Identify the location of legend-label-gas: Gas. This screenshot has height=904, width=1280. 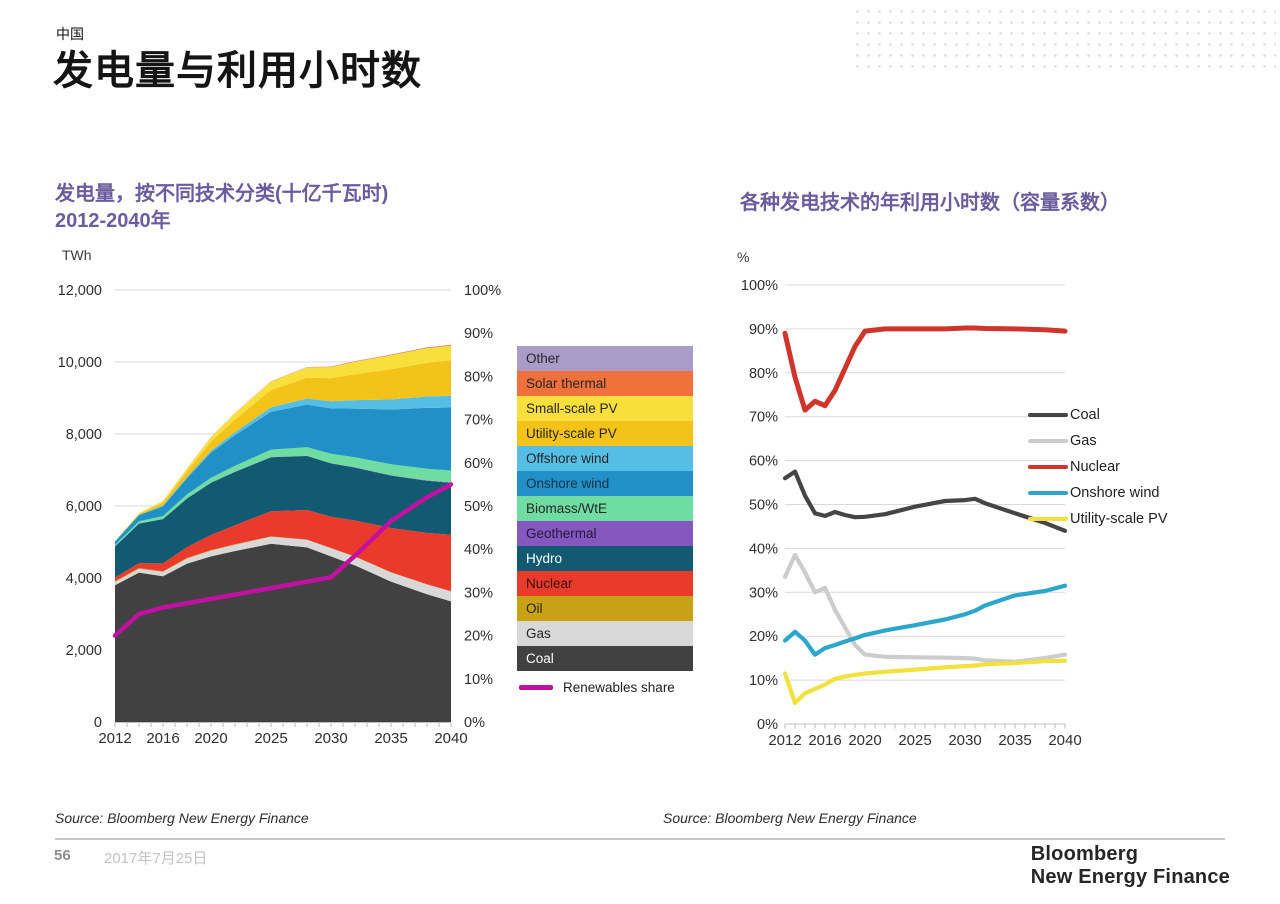
(1083, 441).